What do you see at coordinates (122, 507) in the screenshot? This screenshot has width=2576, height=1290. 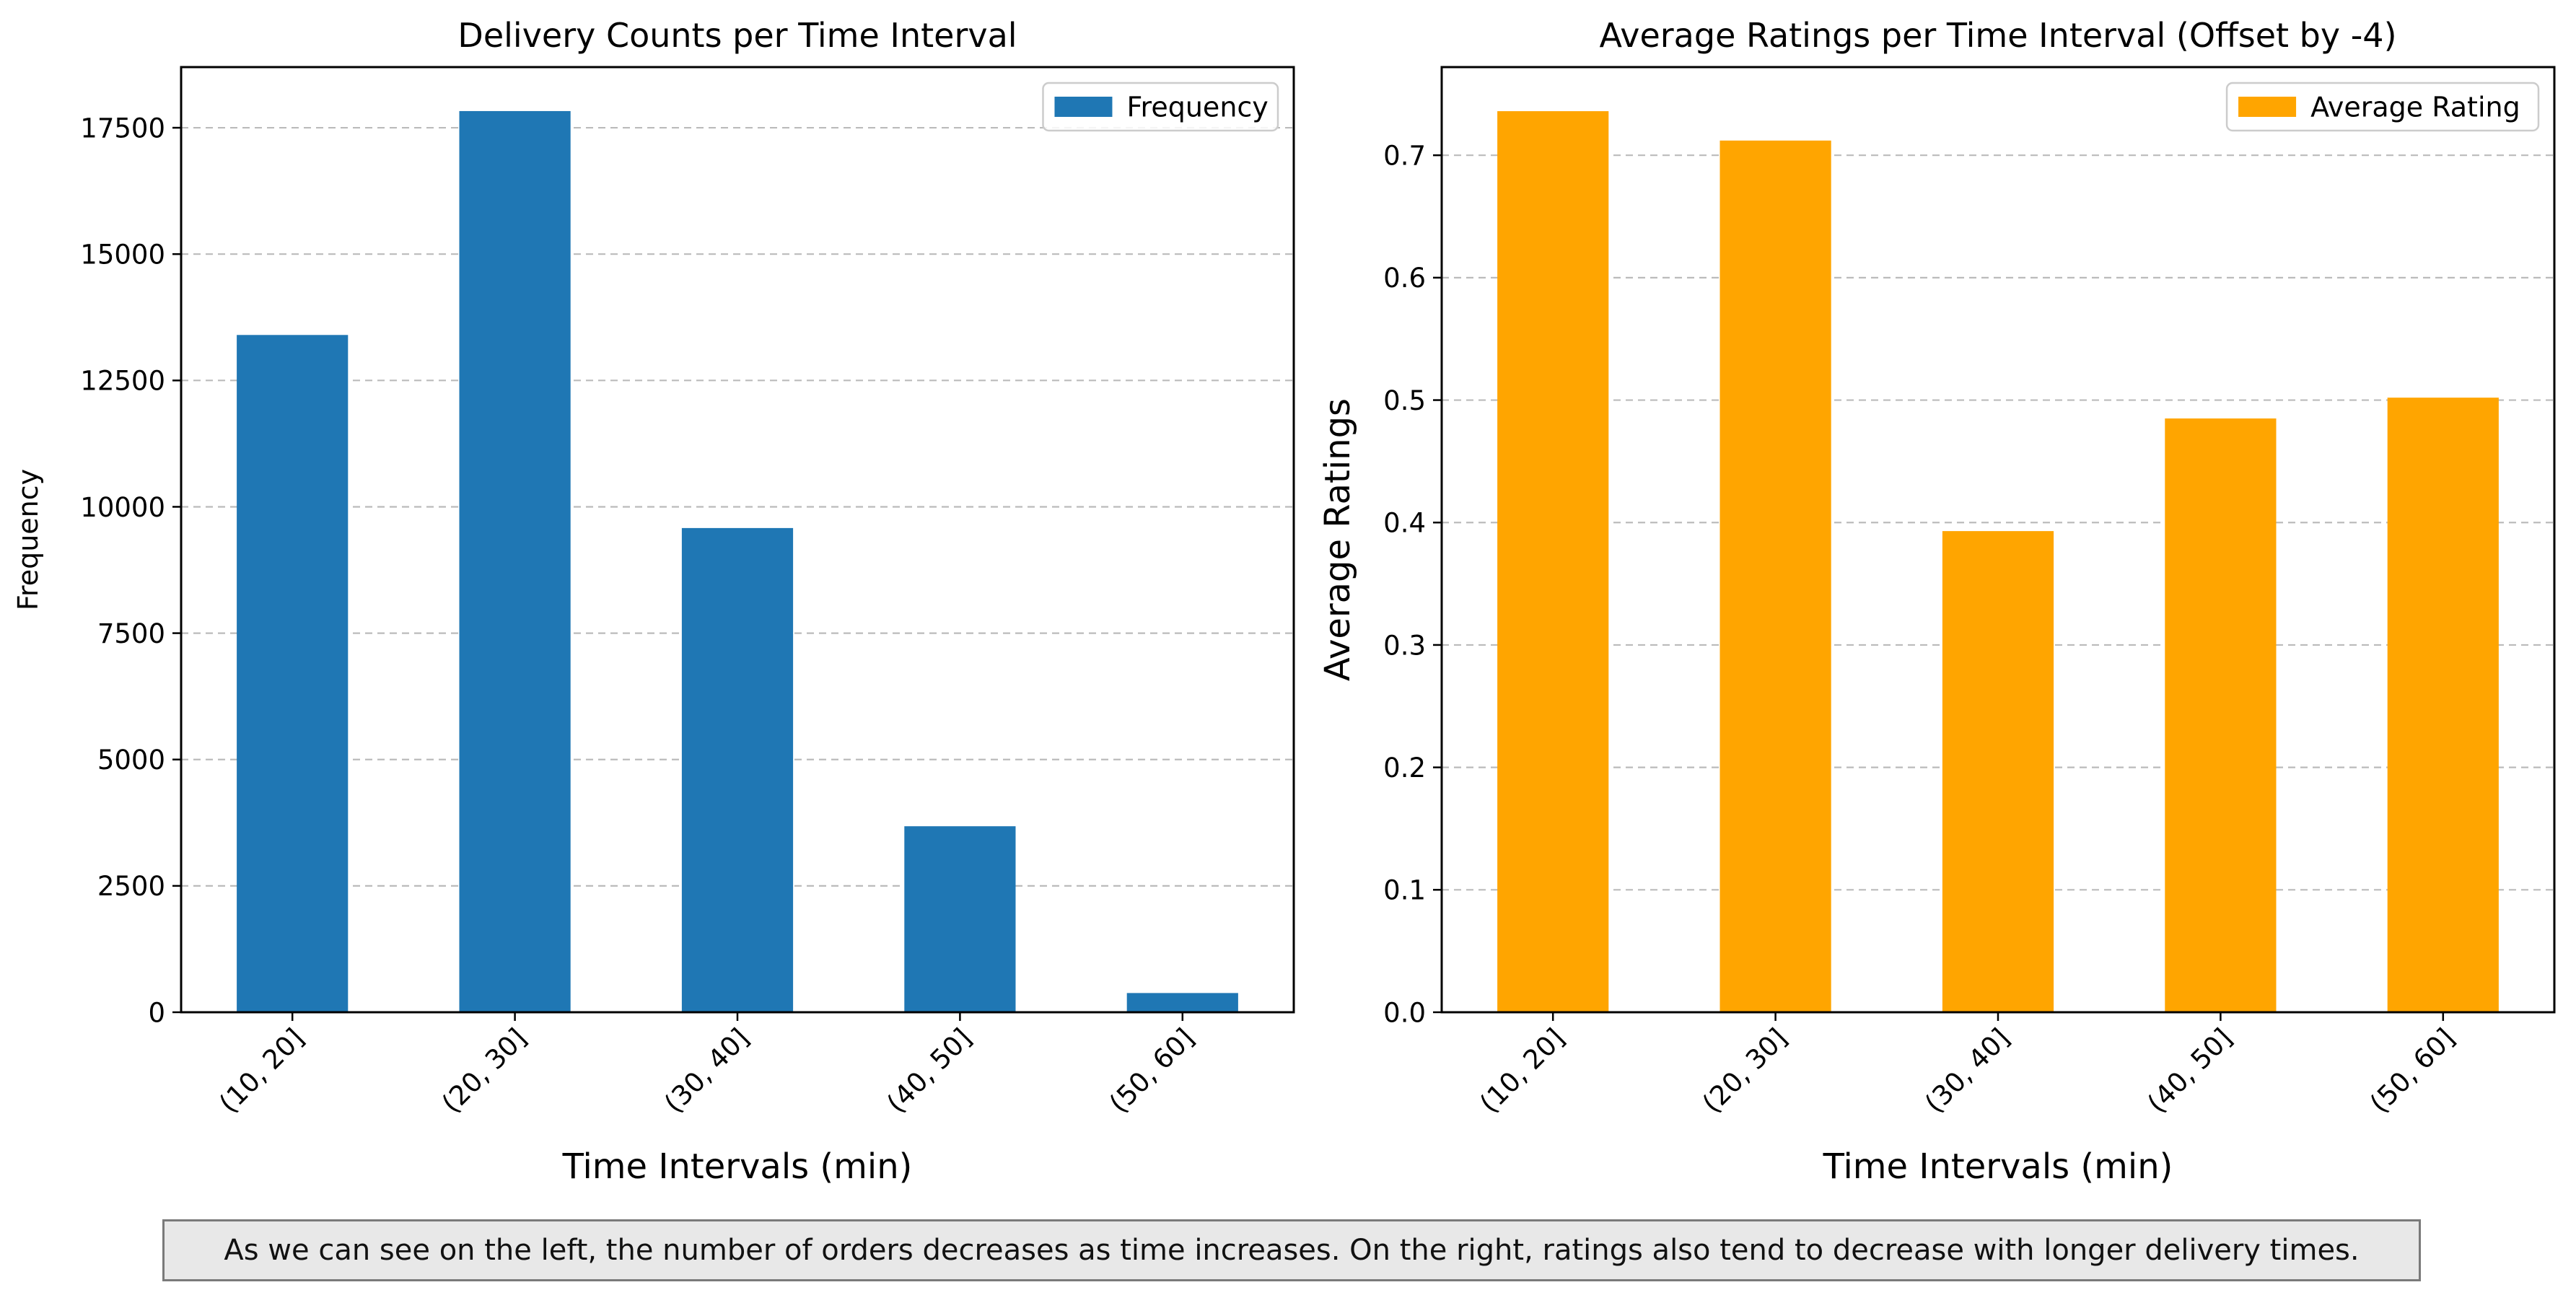 I see `y-tick-label: 10000` at bounding box center [122, 507].